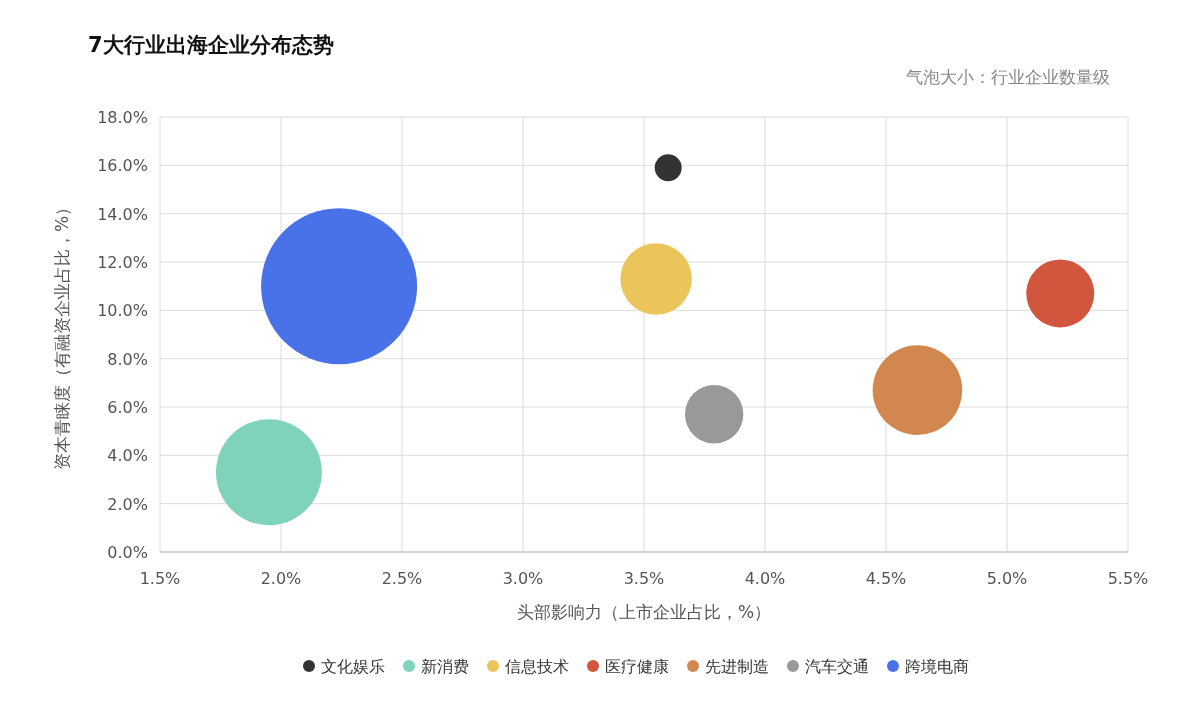  What do you see at coordinates (127, 359) in the screenshot?
I see `y-tick-label: 8.0%` at bounding box center [127, 359].